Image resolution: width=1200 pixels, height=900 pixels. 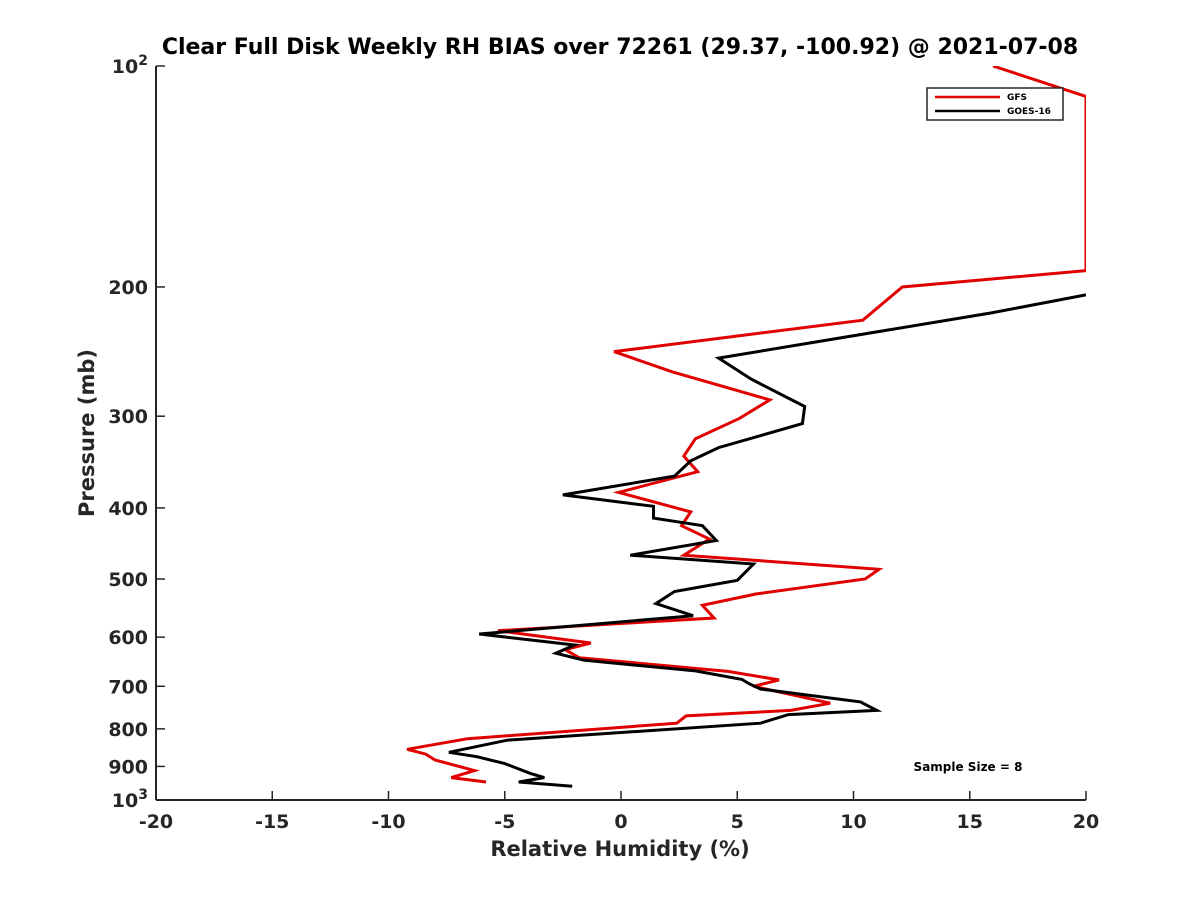 What do you see at coordinates (968, 767) in the screenshot?
I see `sample-size-annotation: Sample Size = 8` at bounding box center [968, 767].